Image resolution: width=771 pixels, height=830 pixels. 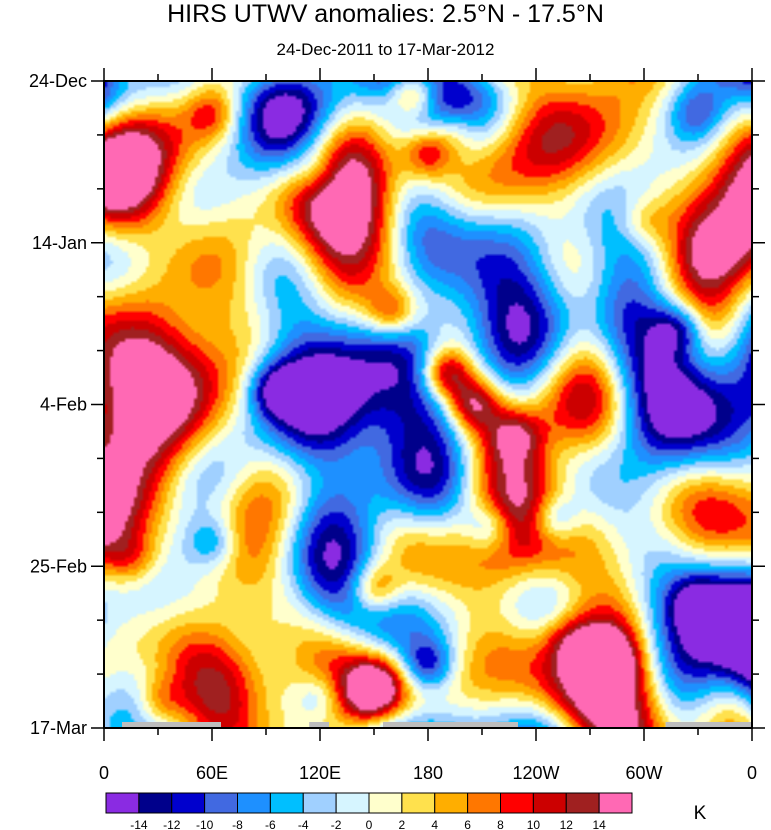 What do you see at coordinates (567, 824) in the screenshot?
I see `colorbar-label: 12` at bounding box center [567, 824].